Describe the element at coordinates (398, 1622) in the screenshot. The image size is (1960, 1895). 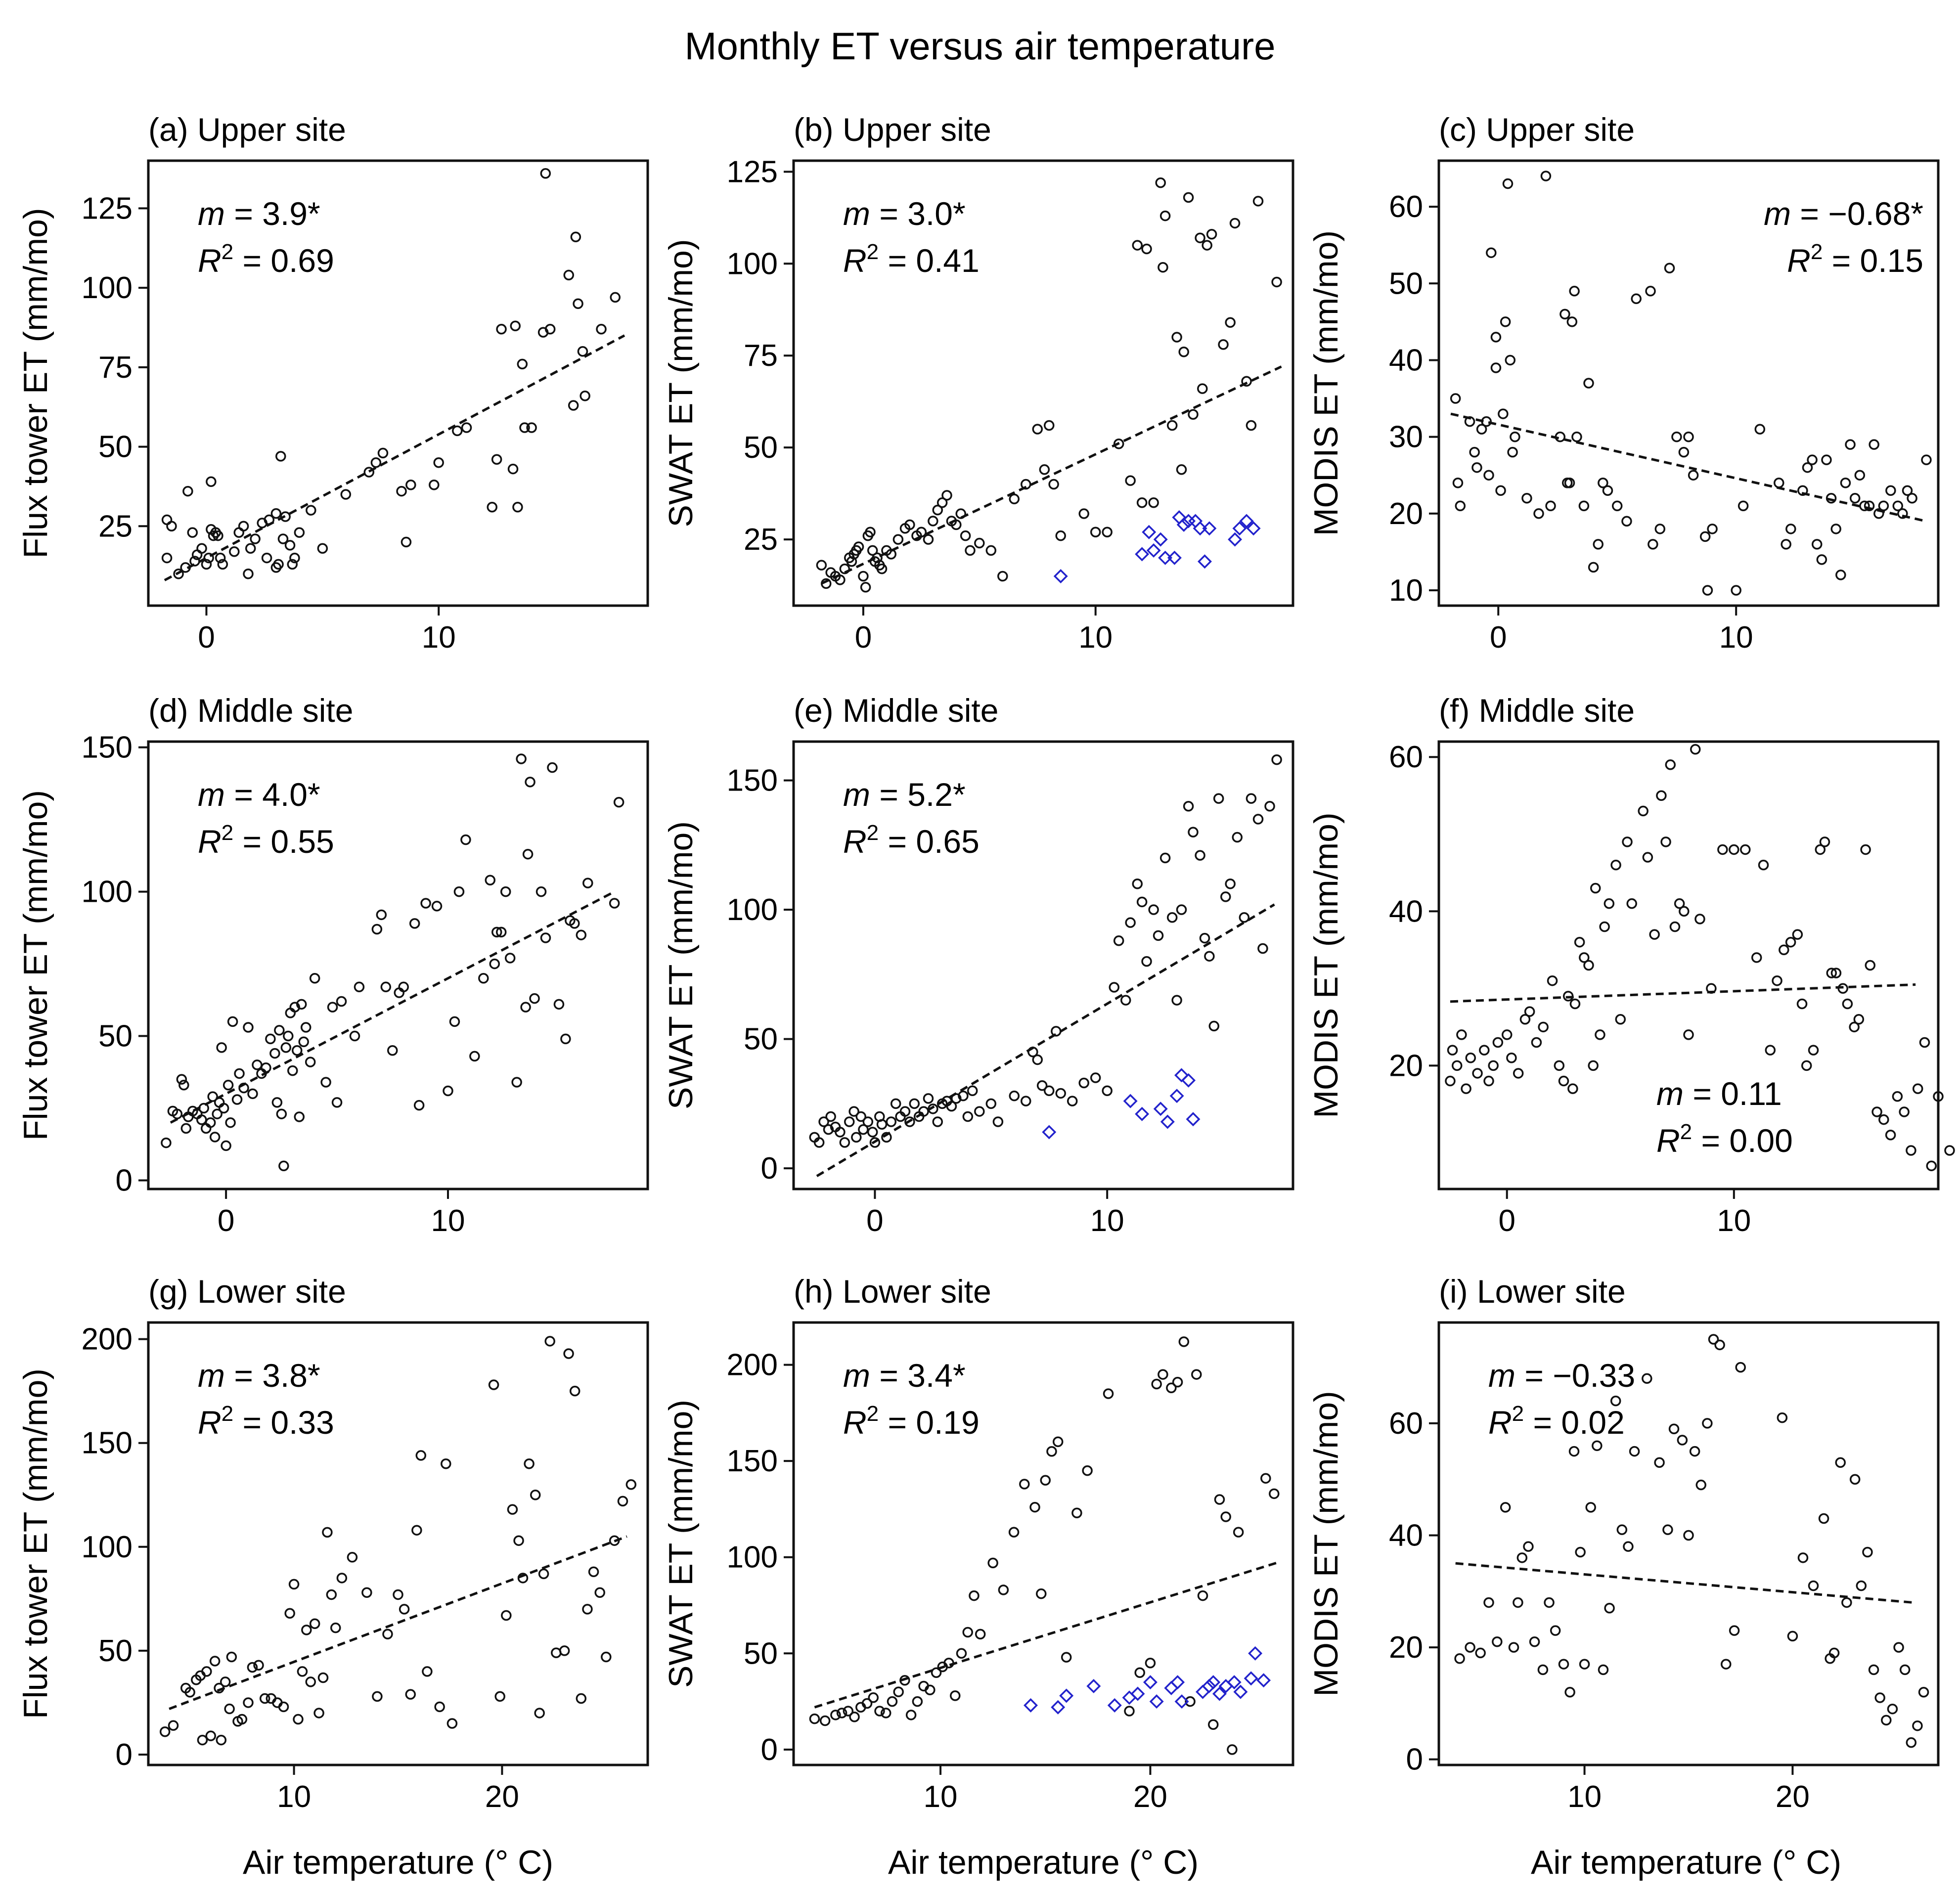
I see `trend-line-g` at that location.